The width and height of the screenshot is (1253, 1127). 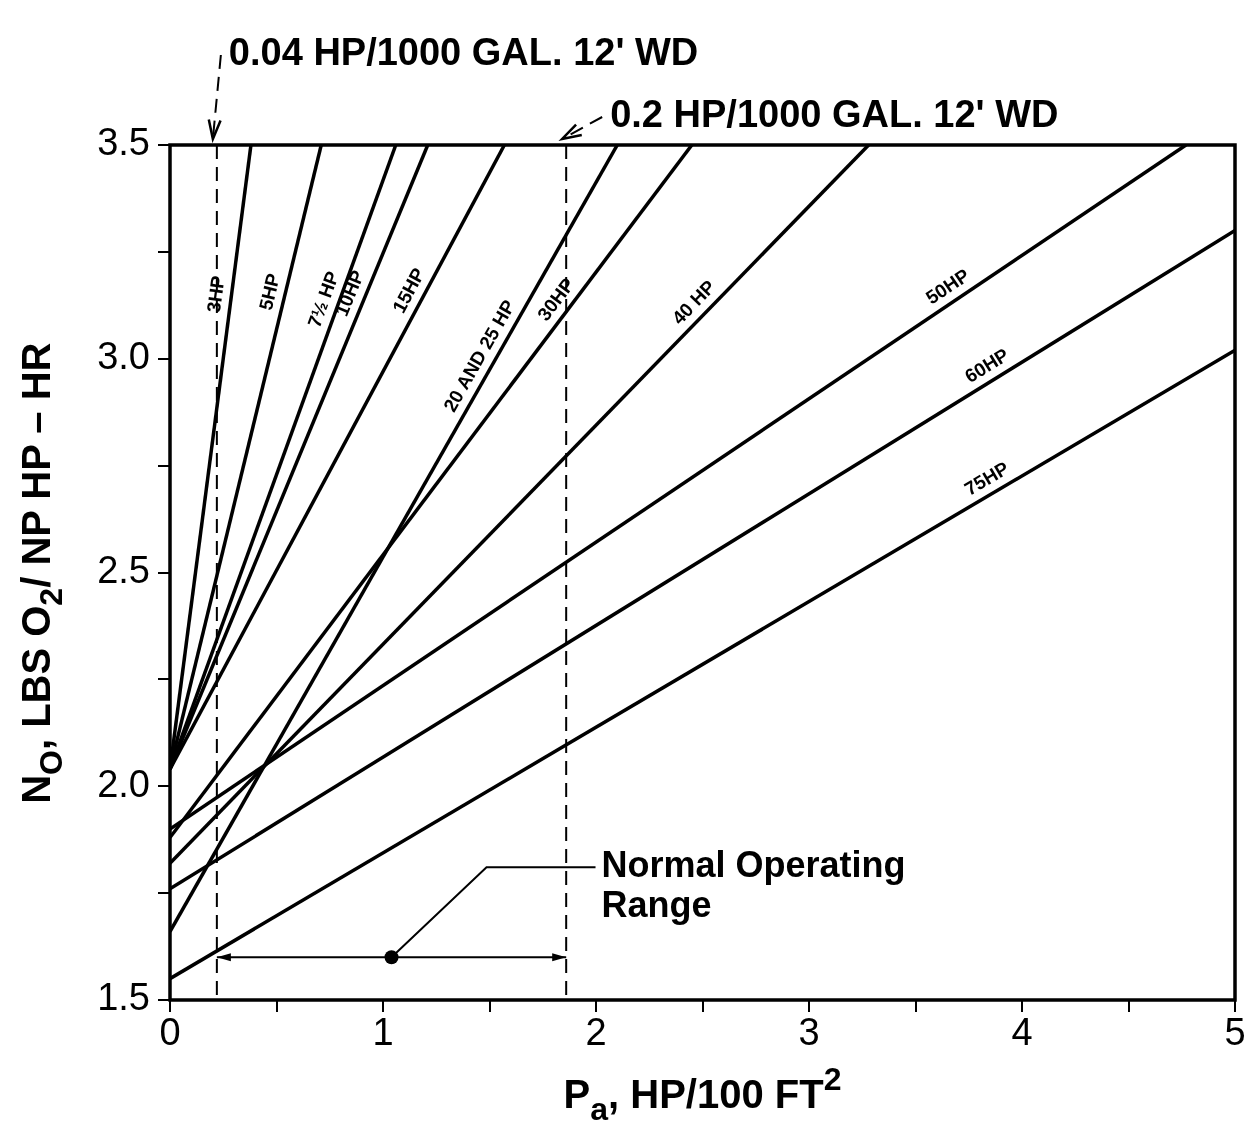 I want to click on y-axis-title: NO, LBS O2/ NP HP – HR, so click(x=41, y=573).